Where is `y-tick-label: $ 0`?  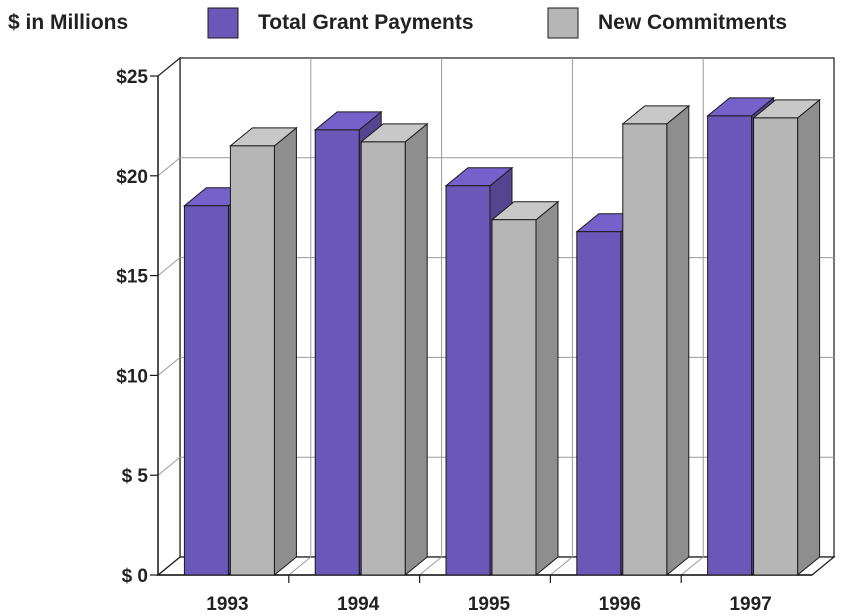
y-tick-label: $ 0 is located at coordinates (135, 576).